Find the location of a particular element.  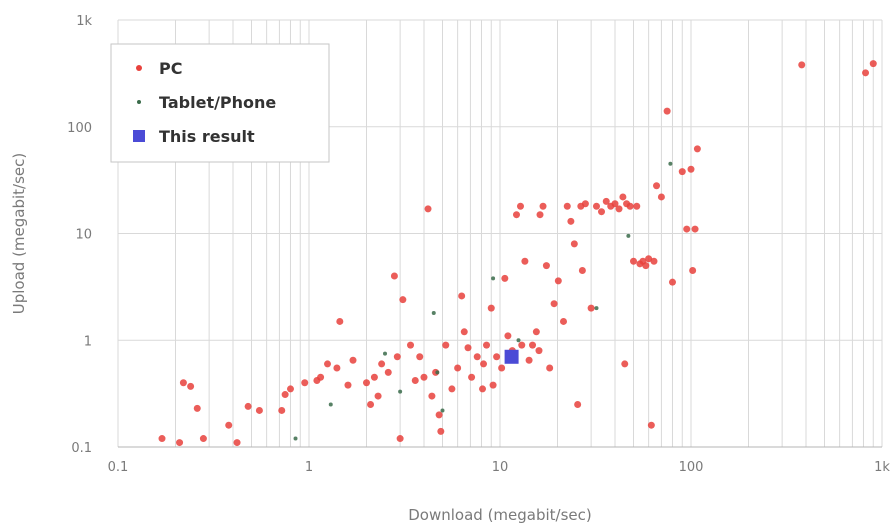

legend-item: Tablet/Phone is located at coordinates (206, 102).